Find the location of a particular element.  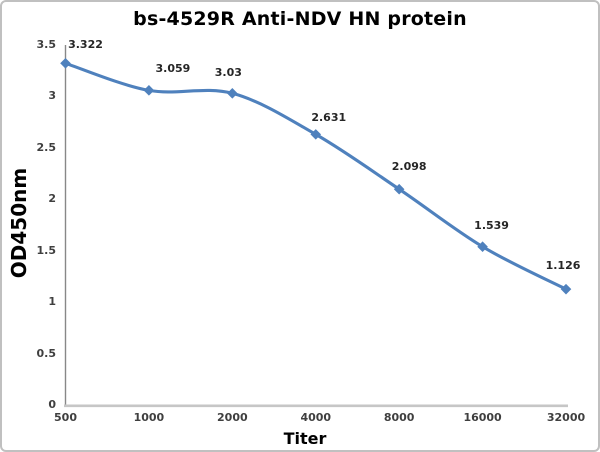

x-tick-label: 32000 is located at coordinates (566, 417).